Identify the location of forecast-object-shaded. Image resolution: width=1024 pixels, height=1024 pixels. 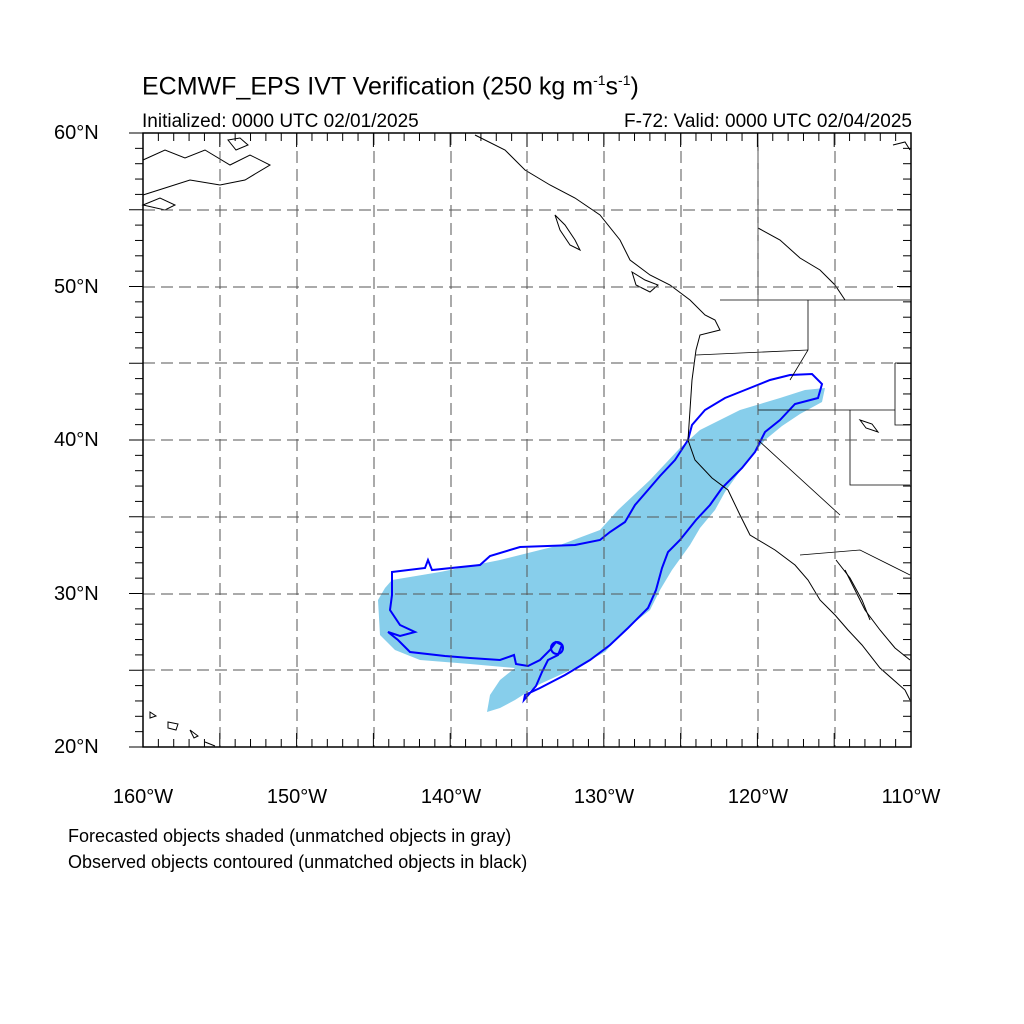
(601, 550).